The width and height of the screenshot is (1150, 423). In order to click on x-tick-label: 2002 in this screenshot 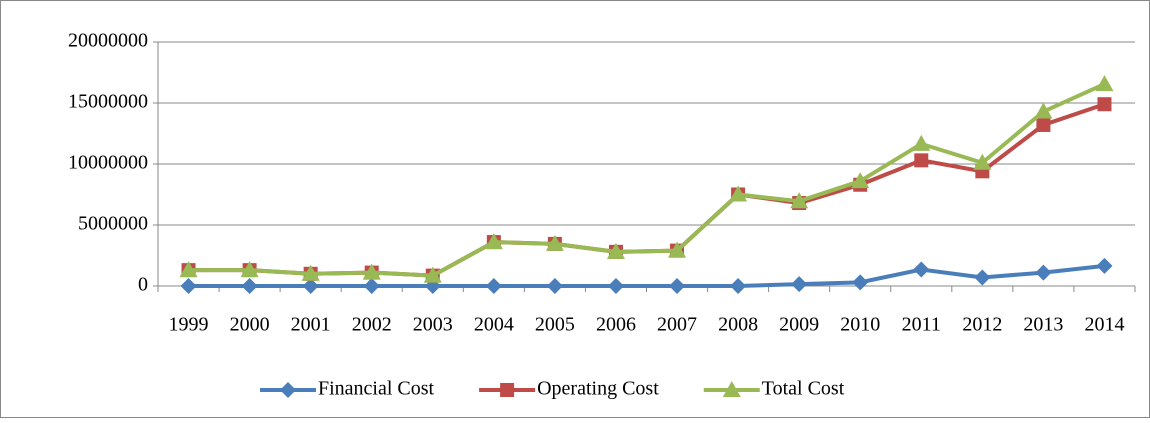, I will do `click(372, 325)`.